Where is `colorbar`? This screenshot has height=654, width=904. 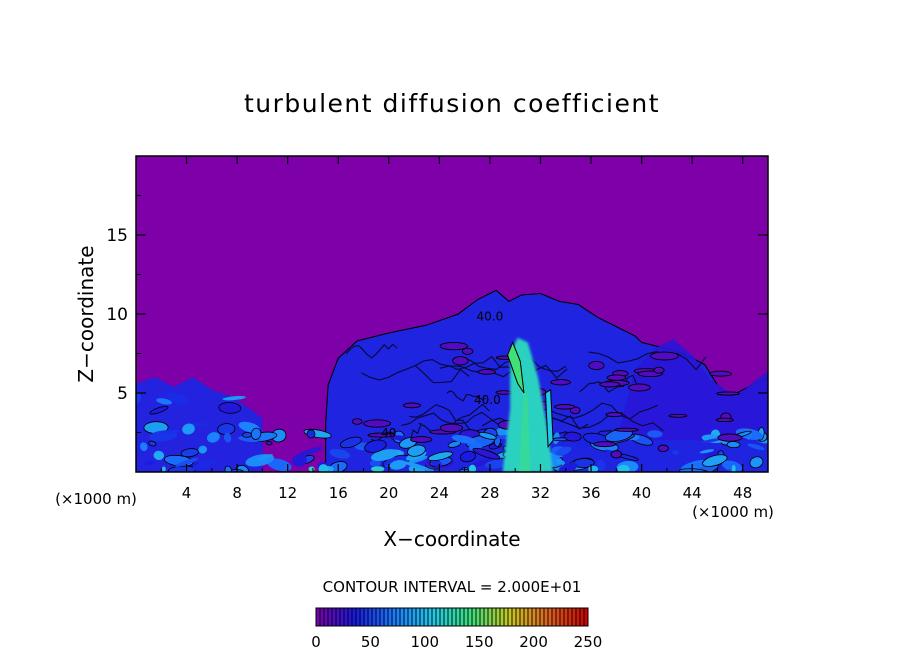
colorbar is located at coordinates (452, 617).